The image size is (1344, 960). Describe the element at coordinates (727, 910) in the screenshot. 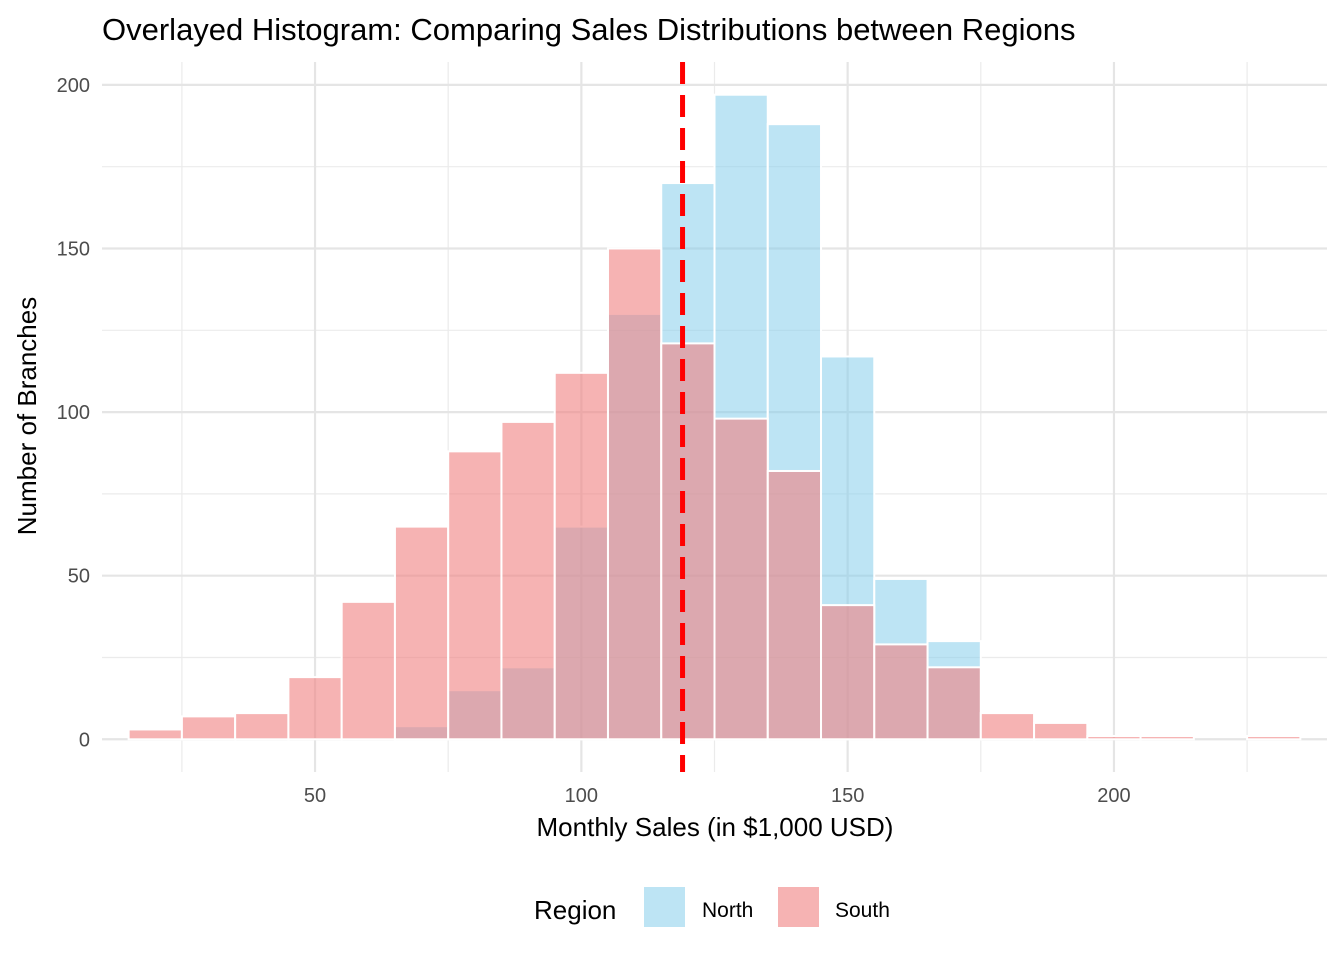

I see `legend-label-north: North` at that location.